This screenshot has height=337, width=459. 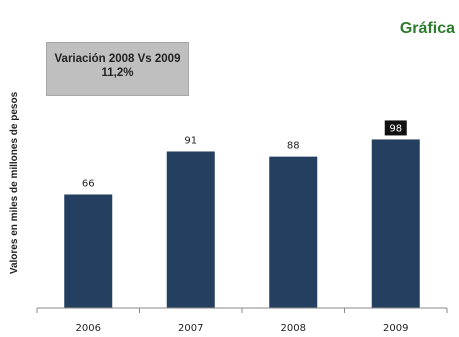 What do you see at coordinates (293, 146) in the screenshot?
I see `data-label-2008: 88` at bounding box center [293, 146].